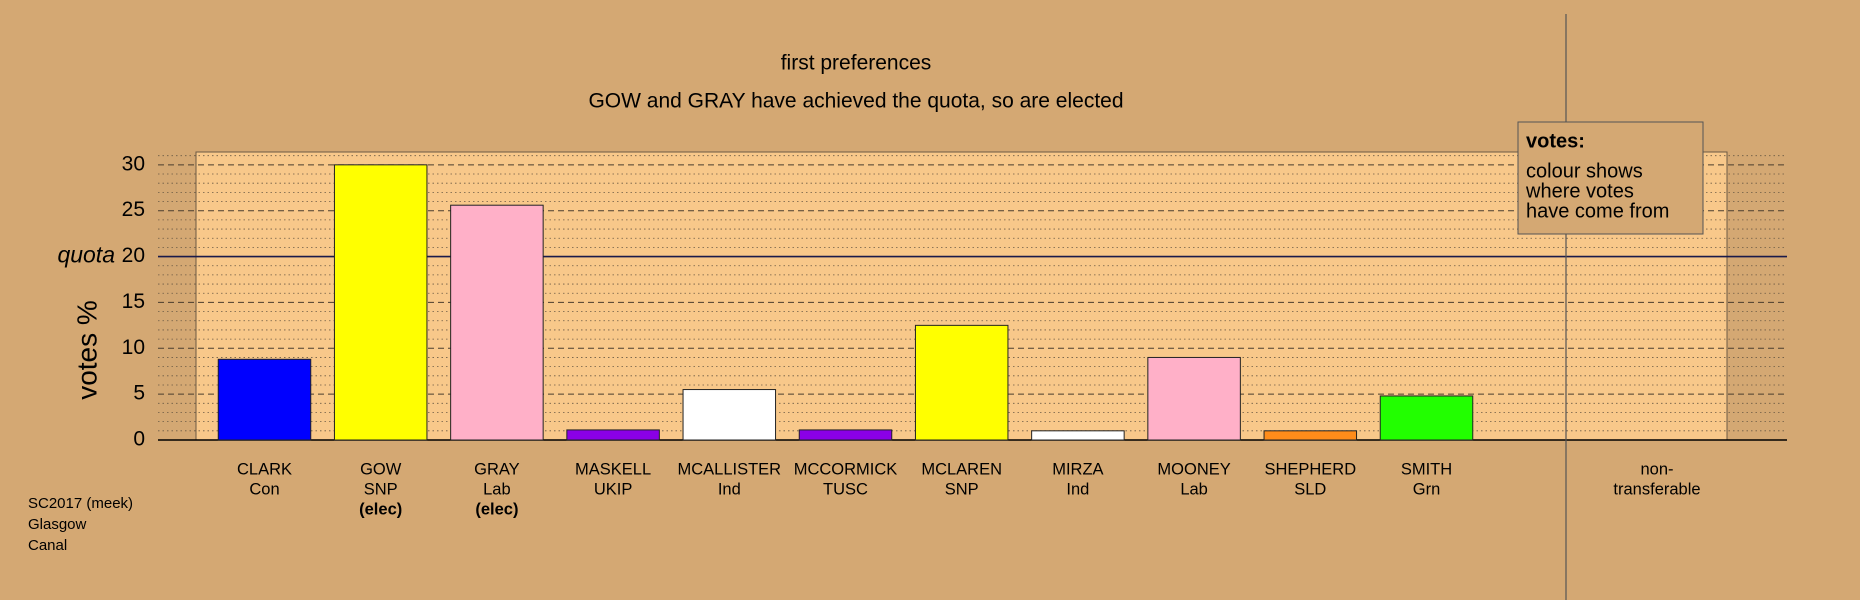 Image resolution: width=1860 pixels, height=600 pixels. Describe the element at coordinates (139, 393) in the screenshot. I see `y-tick-label: 5` at that location.